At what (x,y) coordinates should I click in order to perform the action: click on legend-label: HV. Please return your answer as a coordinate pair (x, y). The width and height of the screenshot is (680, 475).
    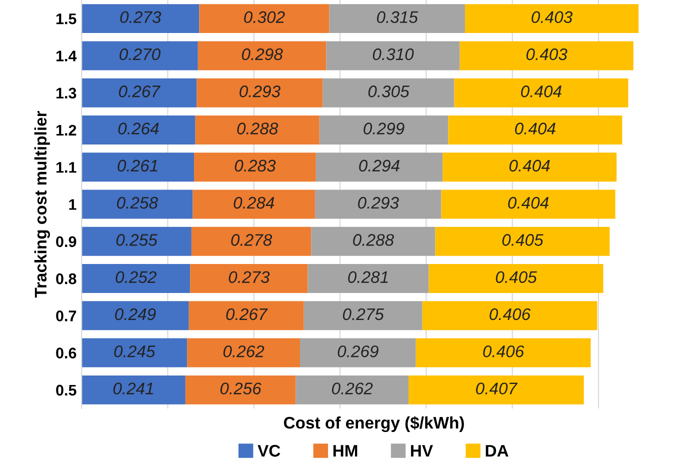
    Looking at the image, I should click on (422, 451).